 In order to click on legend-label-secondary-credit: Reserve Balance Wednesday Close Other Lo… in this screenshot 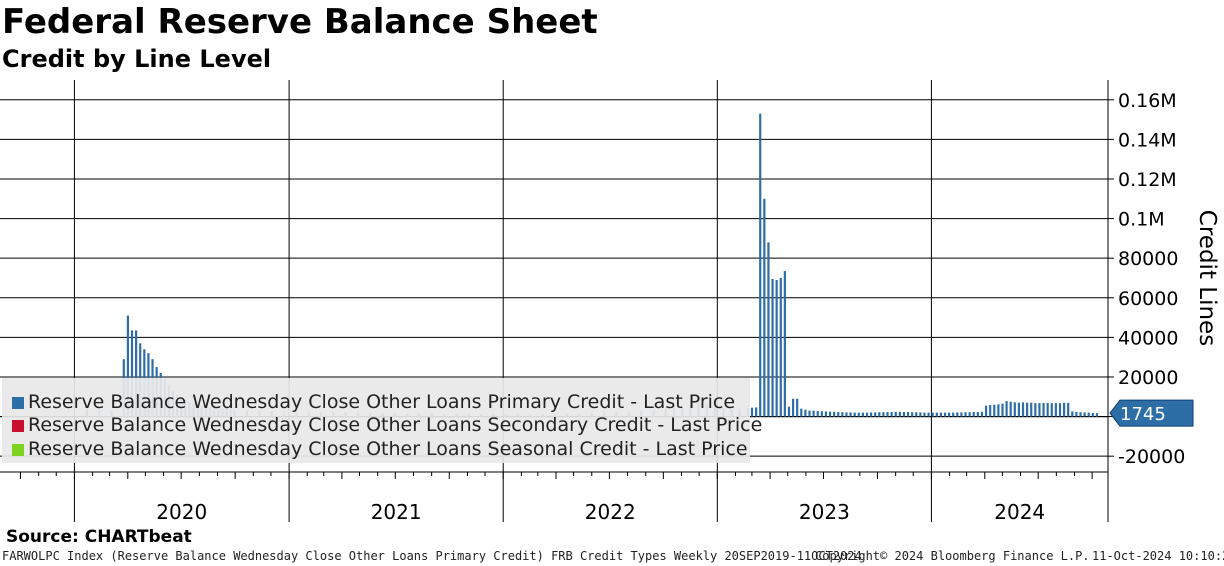, I will do `click(395, 425)`.